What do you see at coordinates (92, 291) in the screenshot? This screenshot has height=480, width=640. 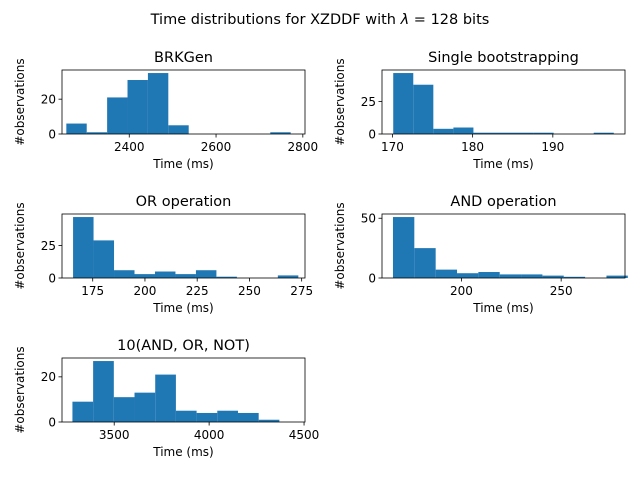 I see `x-tick-label: 175` at bounding box center [92, 291].